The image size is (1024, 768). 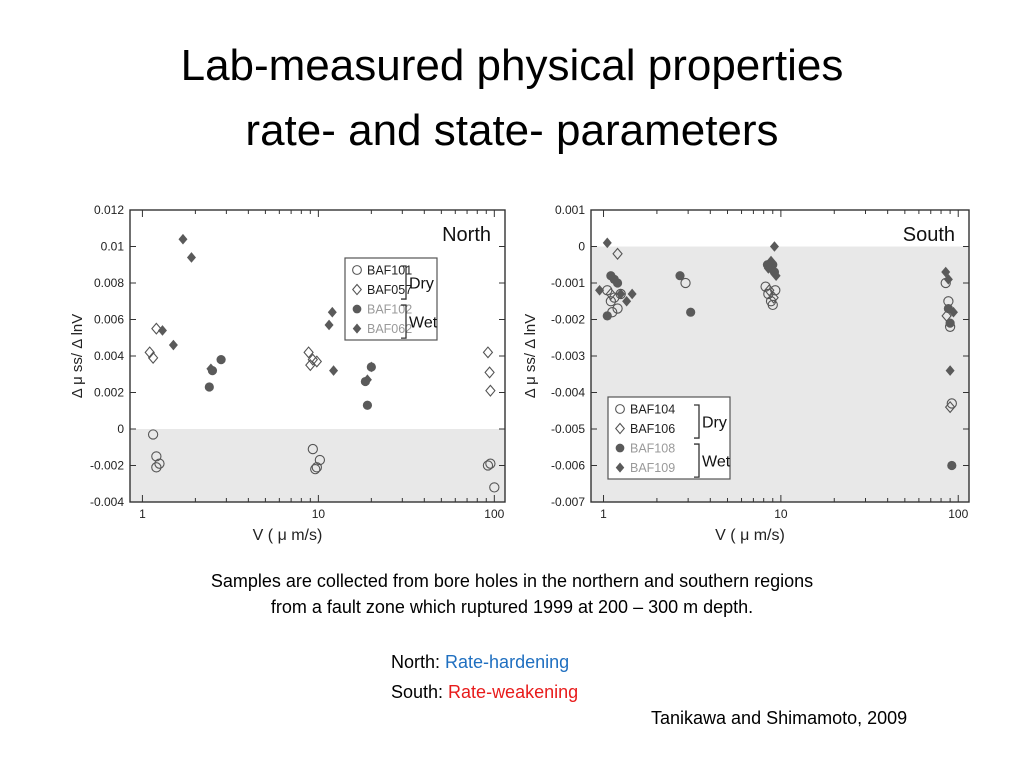 What do you see at coordinates (109, 210) in the screenshot?
I see `north-y-tick-label: 0.012` at bounding box center [109, 210].